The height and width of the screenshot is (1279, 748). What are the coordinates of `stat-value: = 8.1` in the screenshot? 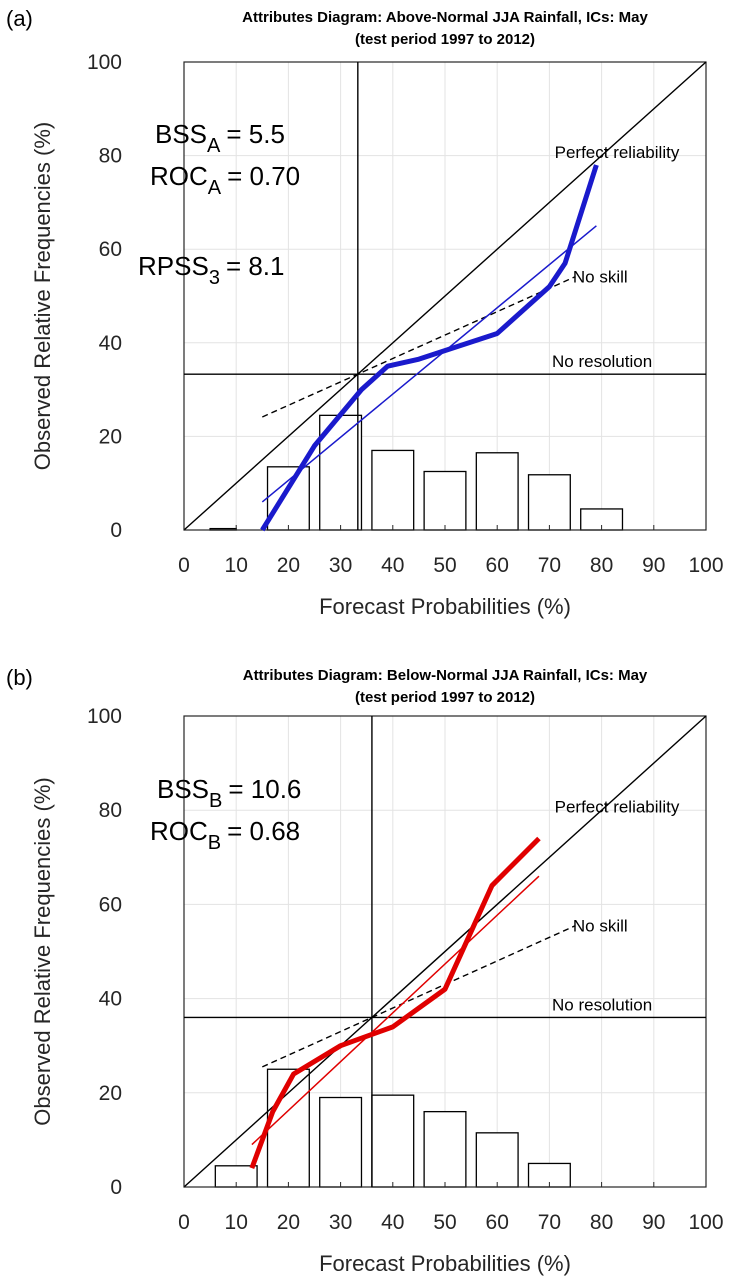 It's located at (255, 266).